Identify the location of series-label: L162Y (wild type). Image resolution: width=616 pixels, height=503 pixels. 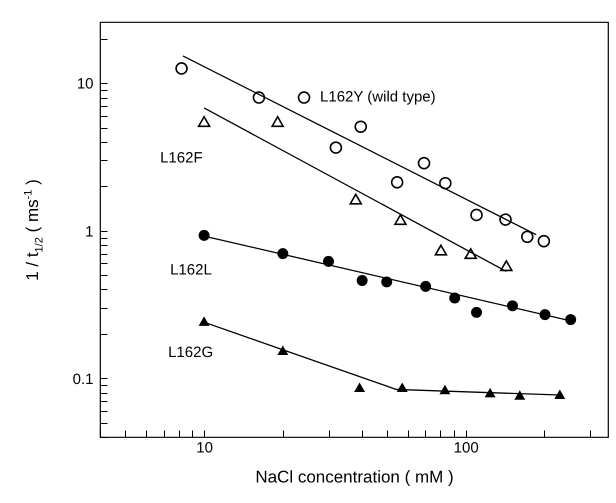
(378, 97).